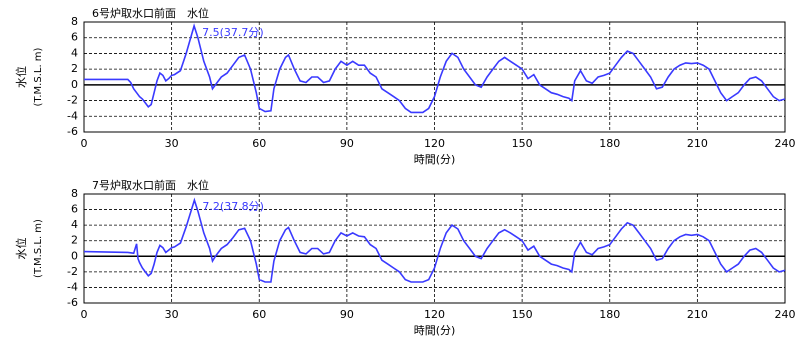  I want to click on chart-title: 6号炉取水口前面 水位, so click(150, 13).